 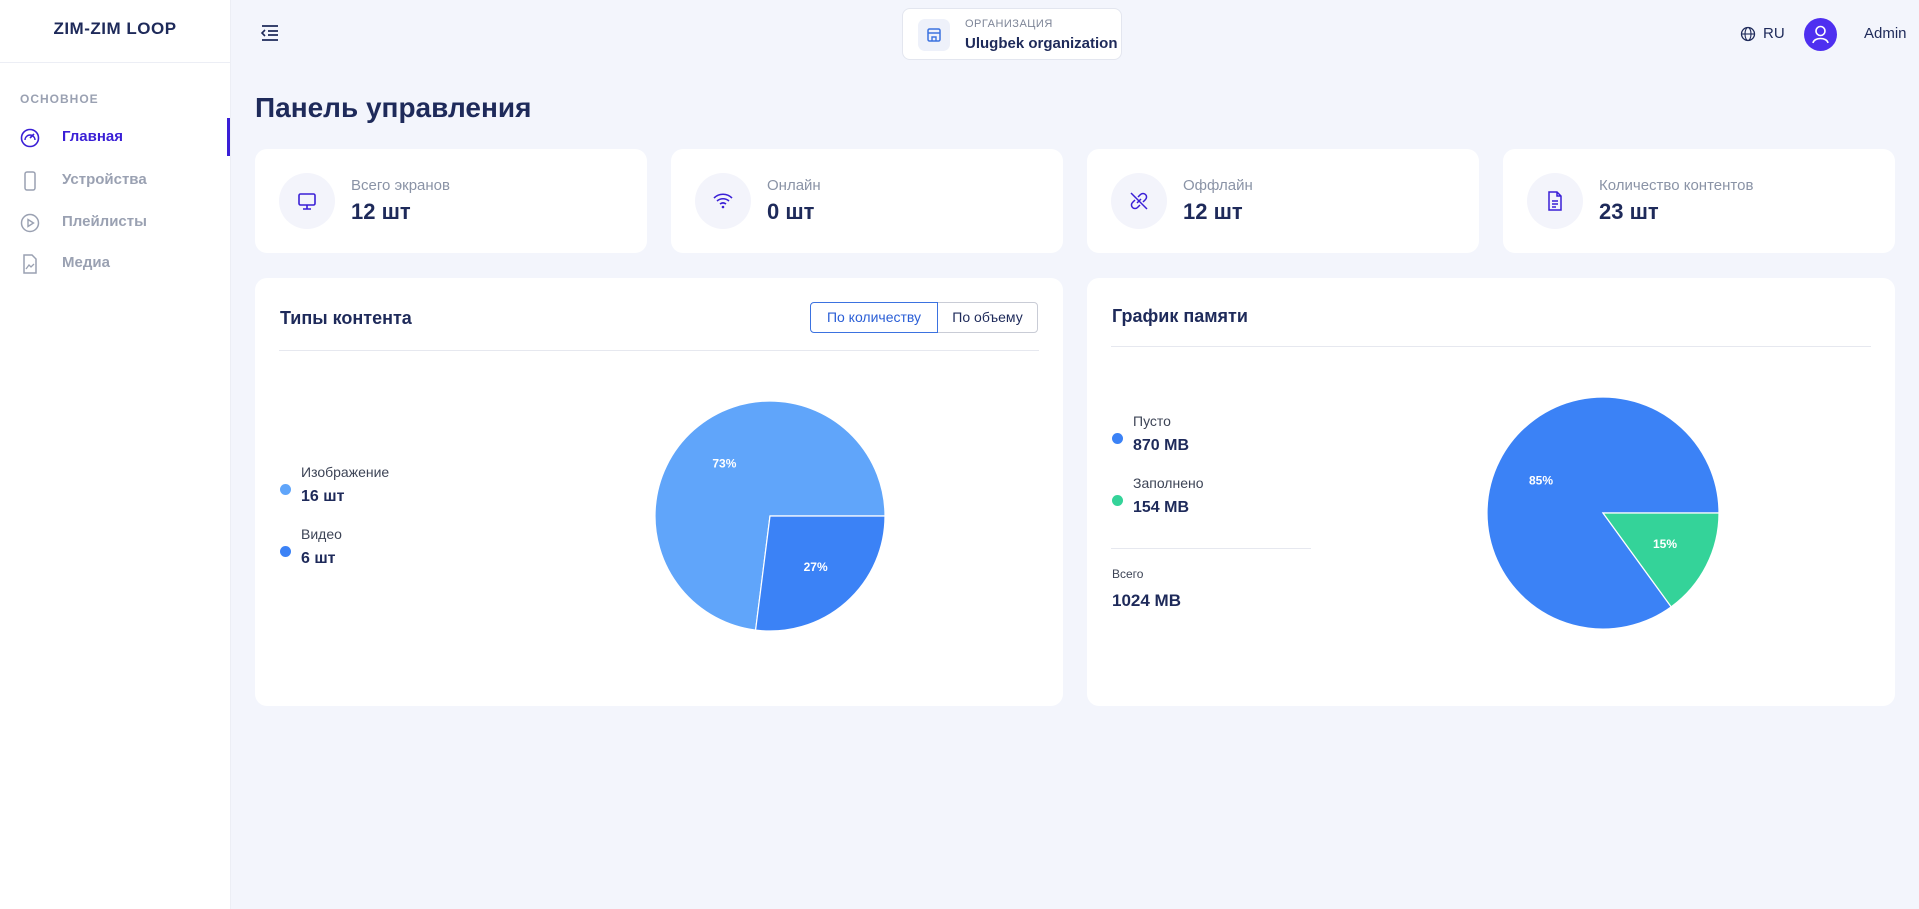 I want to click on slice-label: 85%, so click(x=1541, y=481).